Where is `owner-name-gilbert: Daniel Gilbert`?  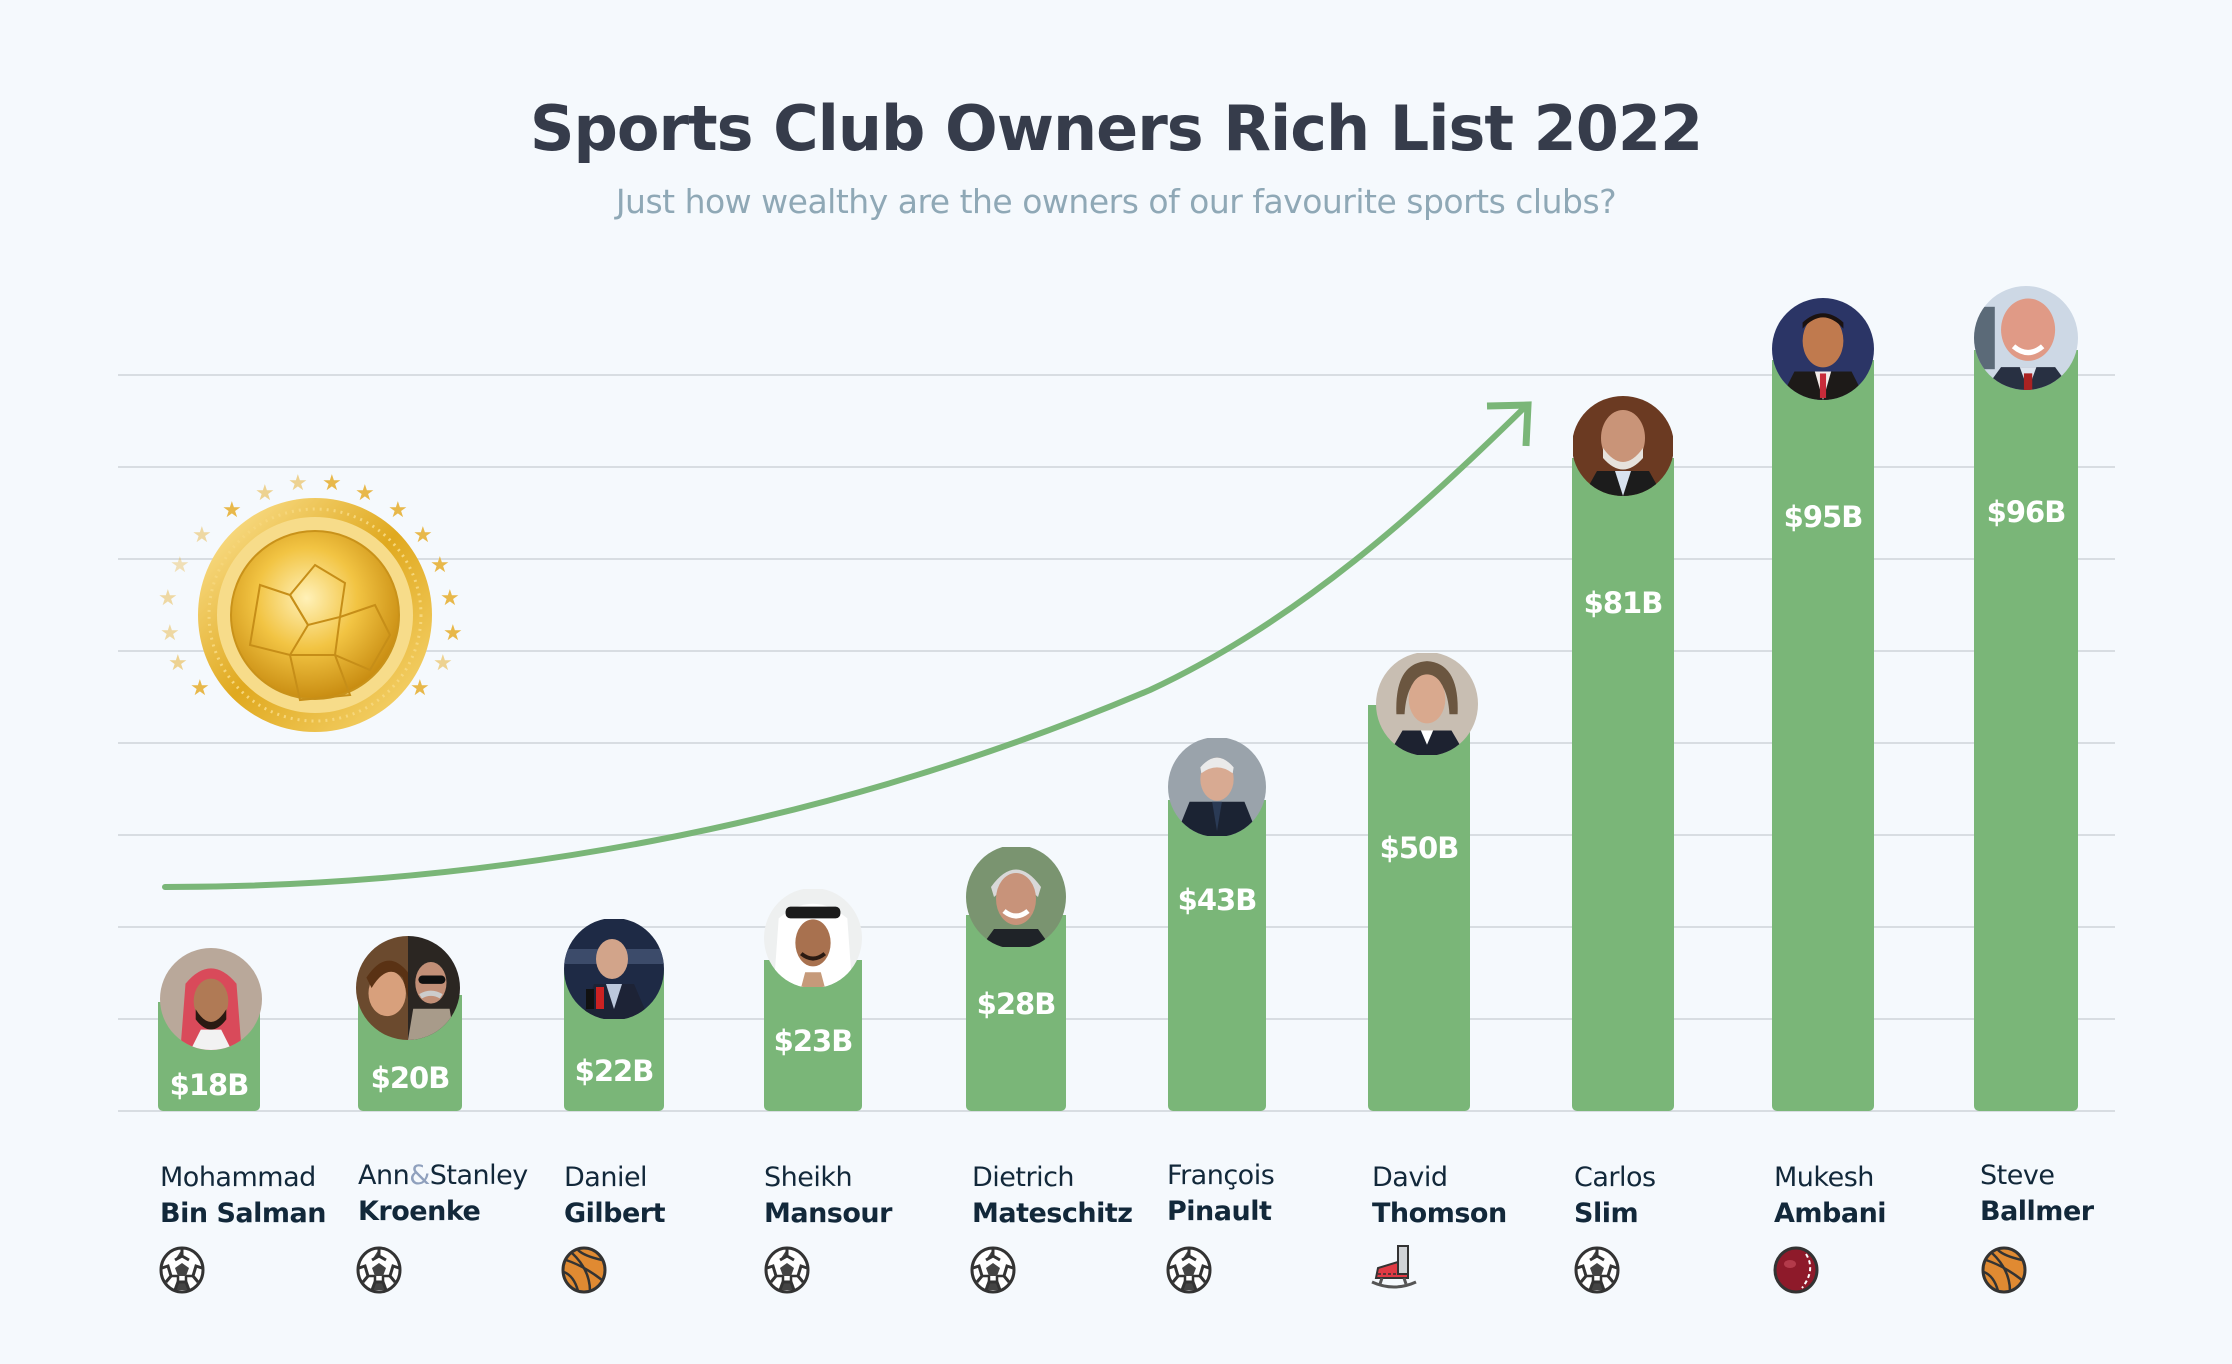 owner-name-gilbert: Daniel Gilbert is located at coordinates (615, 1196).